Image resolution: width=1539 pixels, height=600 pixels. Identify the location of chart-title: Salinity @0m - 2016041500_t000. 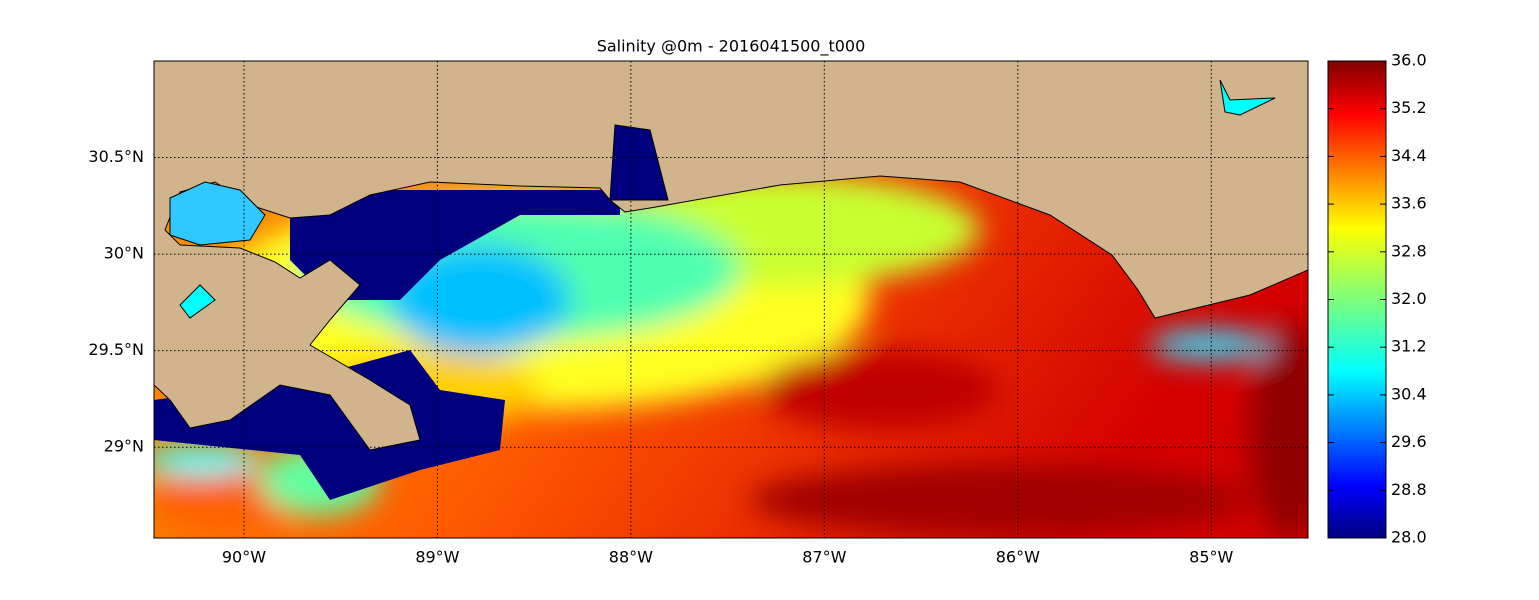
(731, 47).